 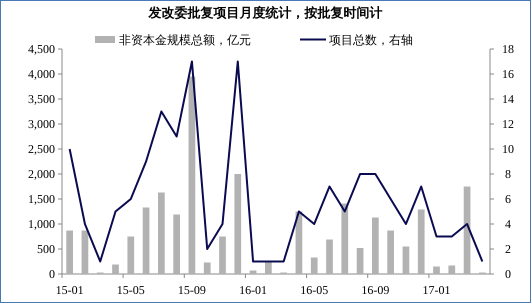 What do you see at coordinates (185, 40) in the screenshot?
I see `legend-label: 非资本金规模总额，亿元` at bounding box center [185, 40].